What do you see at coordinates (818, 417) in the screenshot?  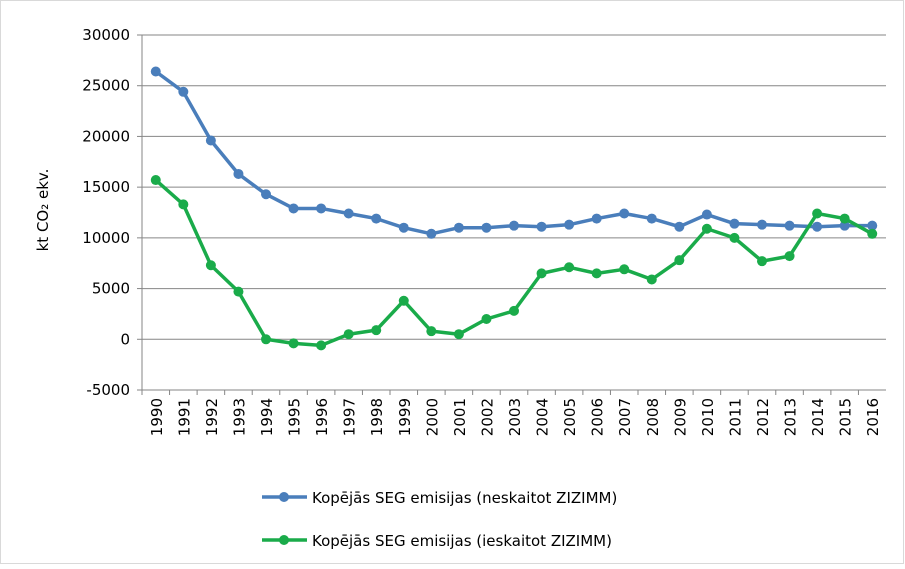 I see `x-tick-label: 2014` at bounding box center [818, 417].